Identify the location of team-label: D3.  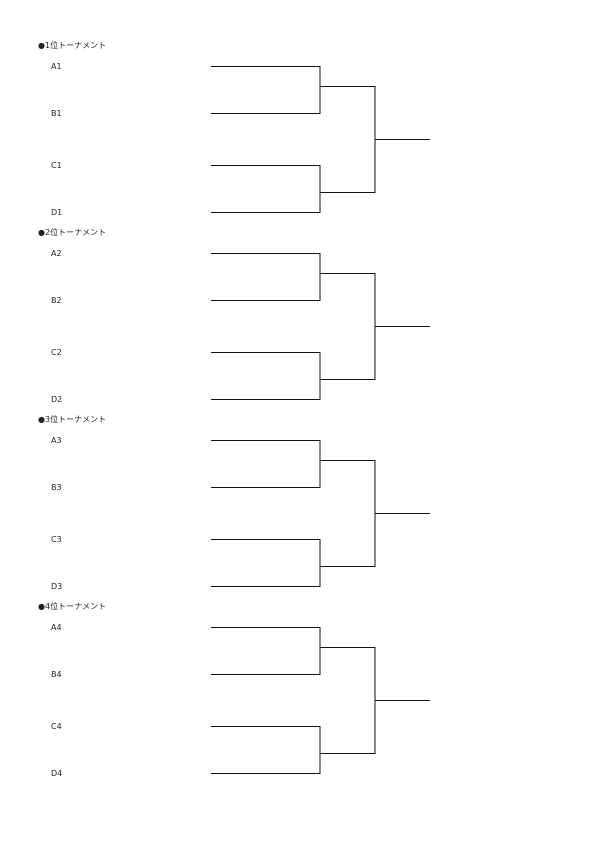
(57, 586).